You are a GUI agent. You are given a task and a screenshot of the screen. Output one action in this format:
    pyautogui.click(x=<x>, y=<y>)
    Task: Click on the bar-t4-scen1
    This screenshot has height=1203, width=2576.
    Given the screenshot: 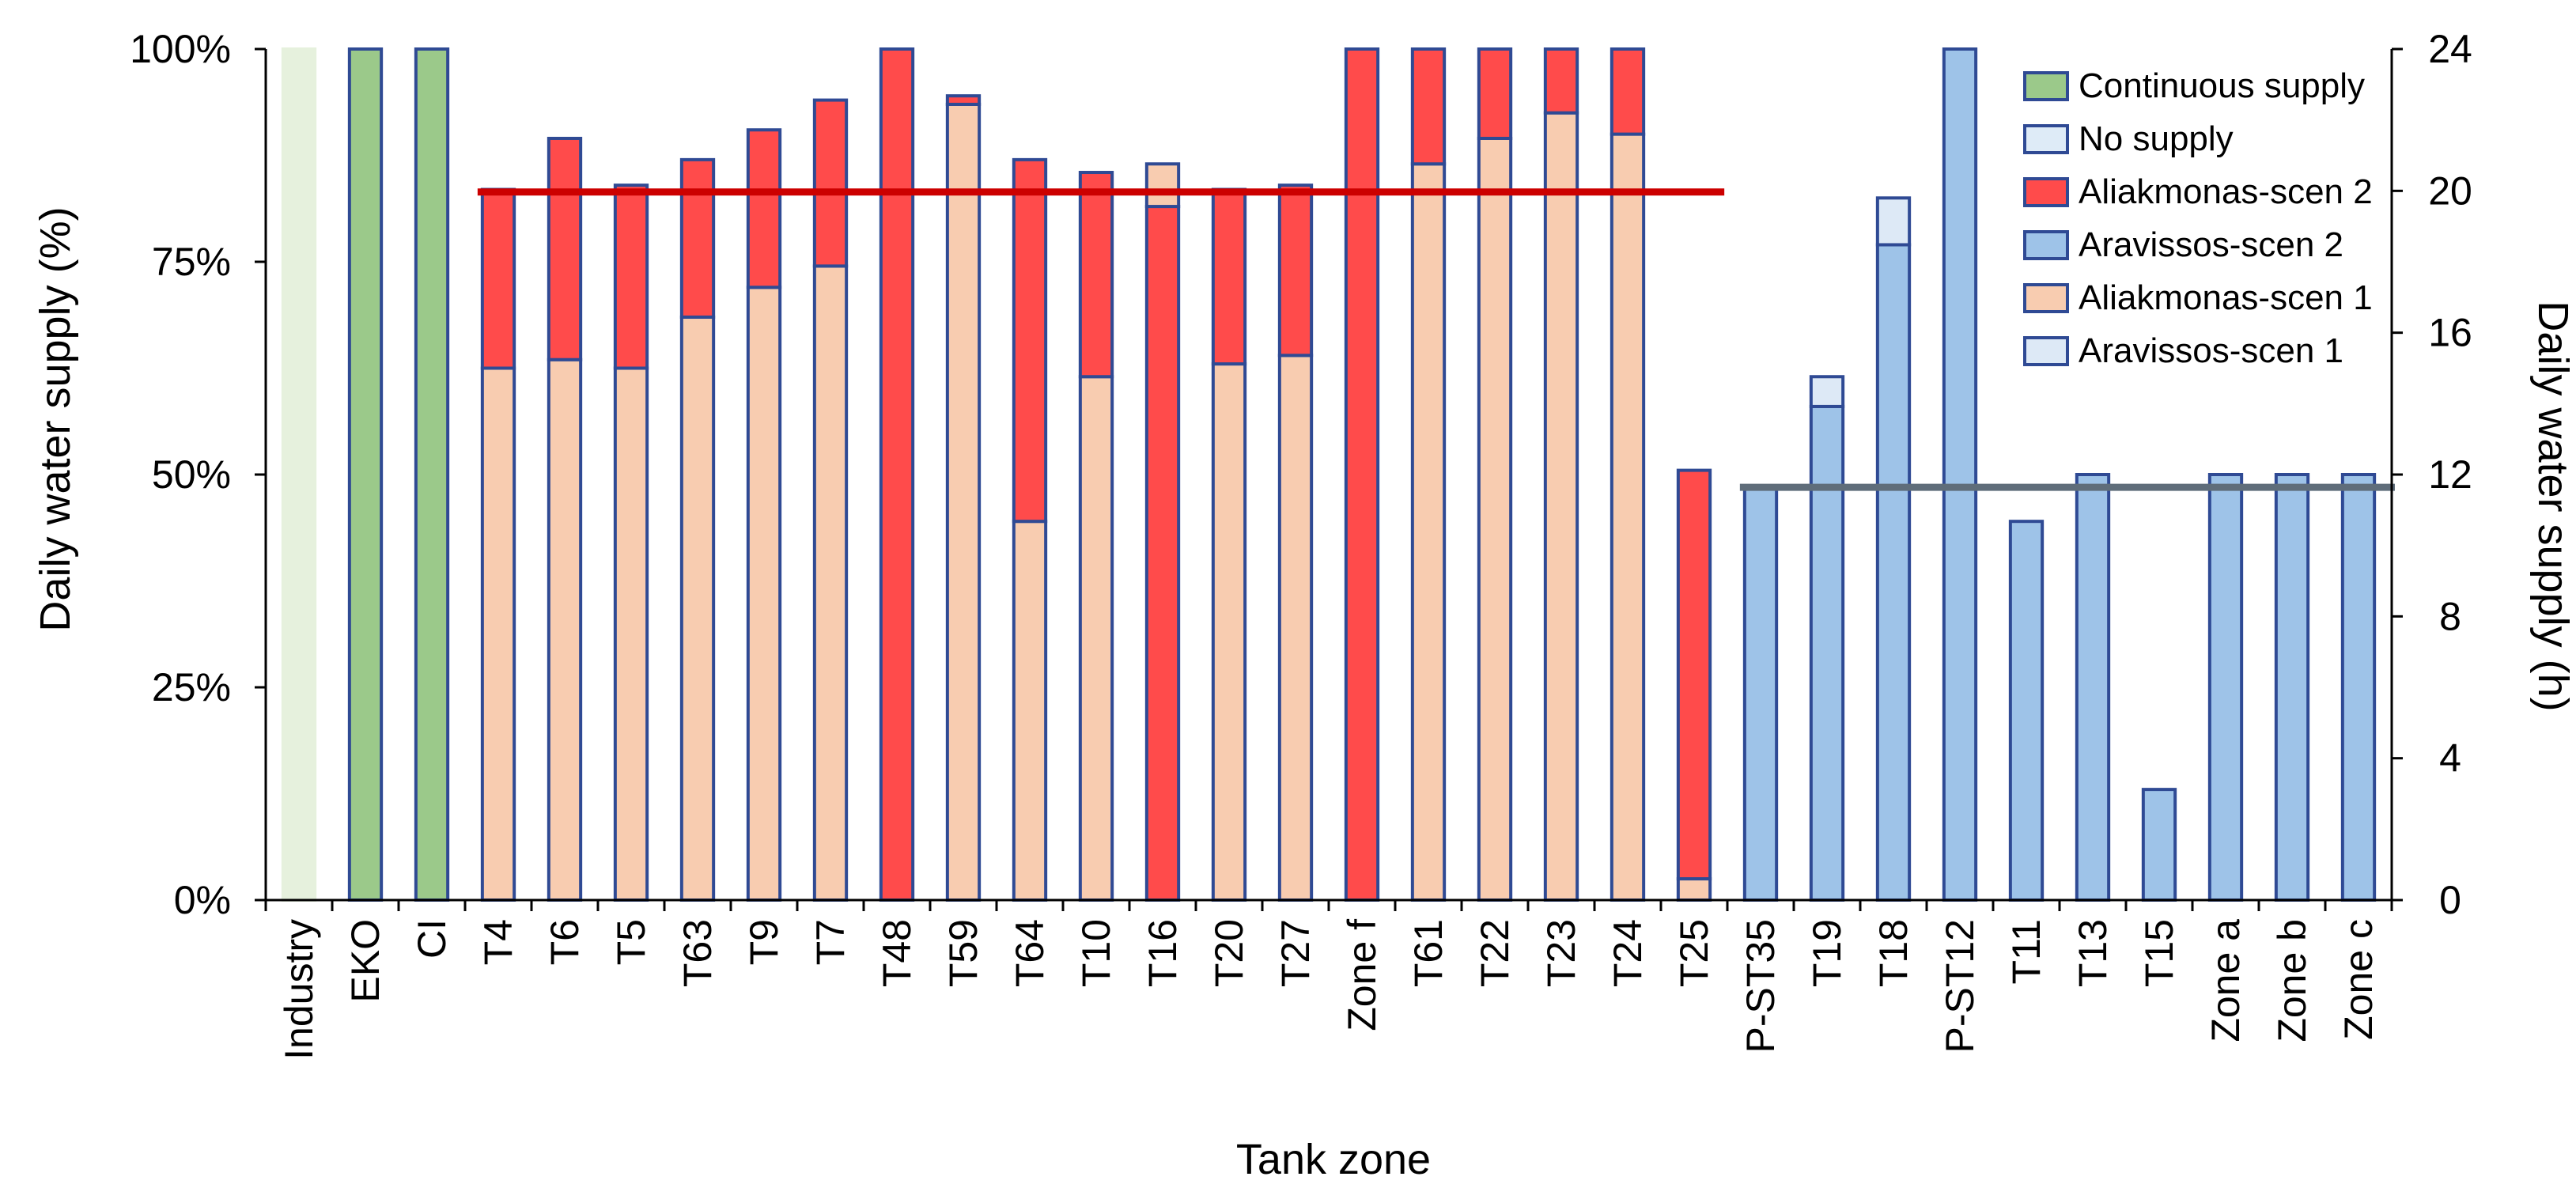 What is the action you would take?
    pyautogui.click(x=498, y=634)
    